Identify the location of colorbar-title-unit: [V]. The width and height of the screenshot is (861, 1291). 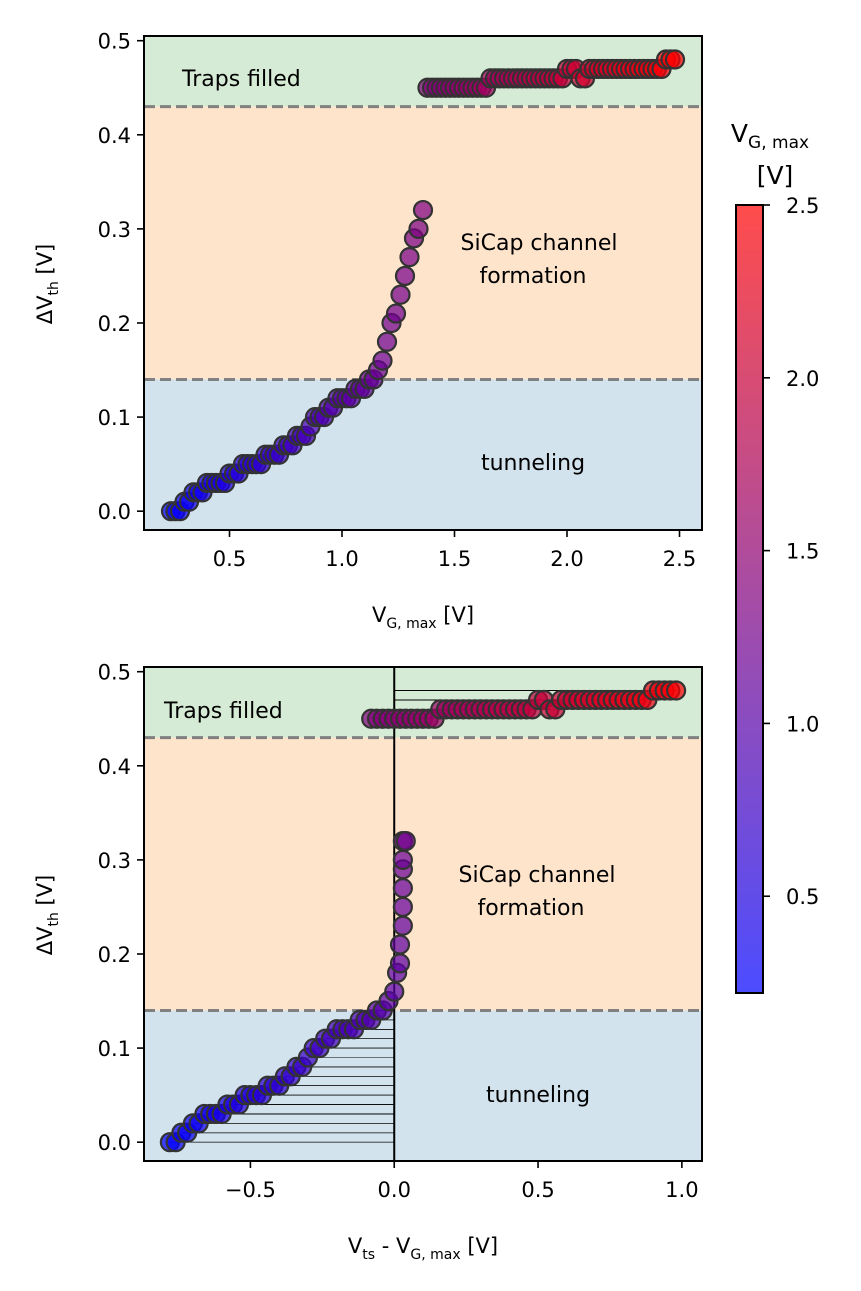
(775, 175).